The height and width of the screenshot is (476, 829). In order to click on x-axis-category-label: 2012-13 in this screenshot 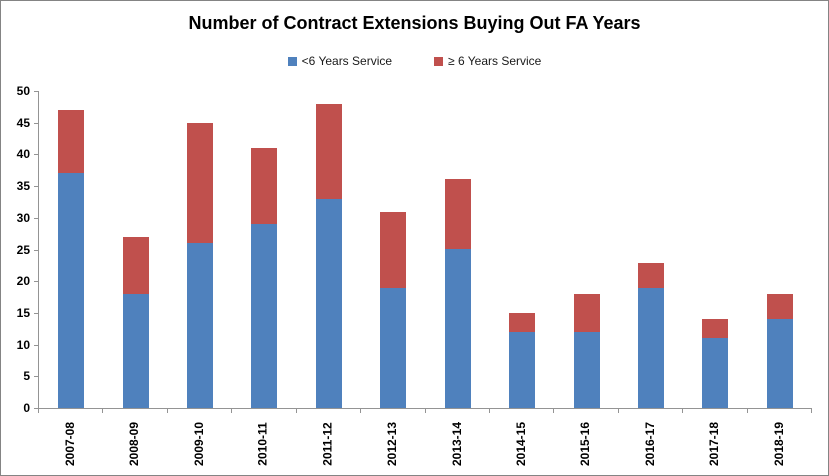, I will do `click(392, 444)`.